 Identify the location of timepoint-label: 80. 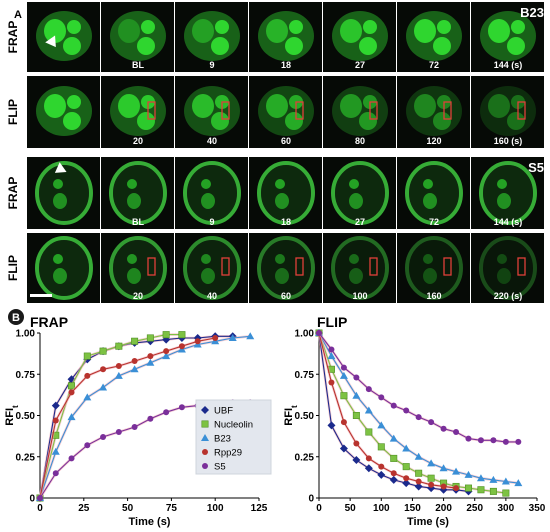
(360, 141).